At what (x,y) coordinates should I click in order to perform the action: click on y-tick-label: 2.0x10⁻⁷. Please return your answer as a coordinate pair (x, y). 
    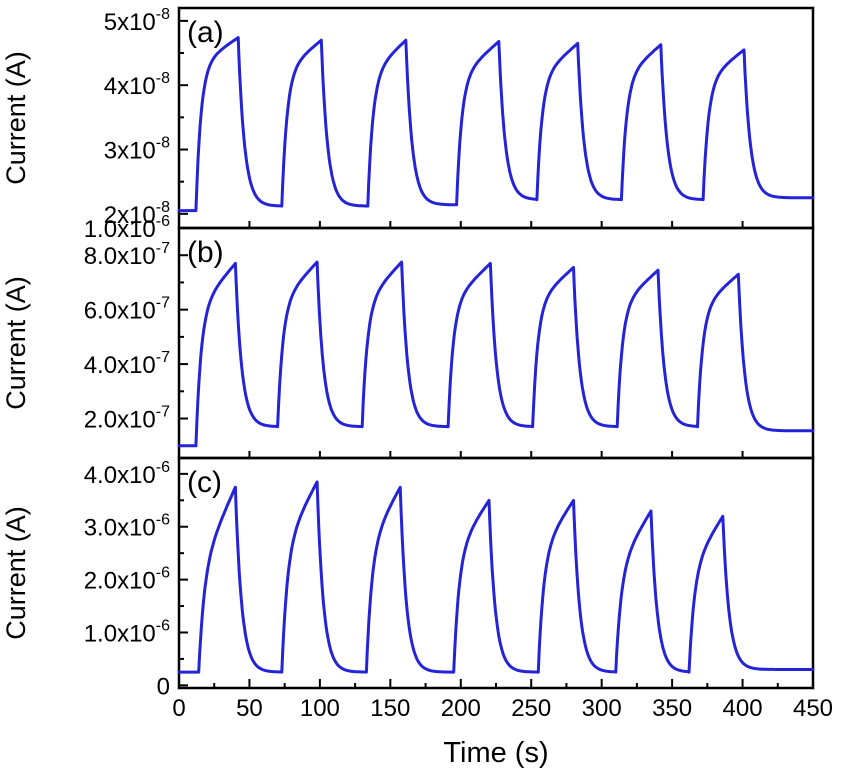
    Looking at the image, I should click on (127, 419).